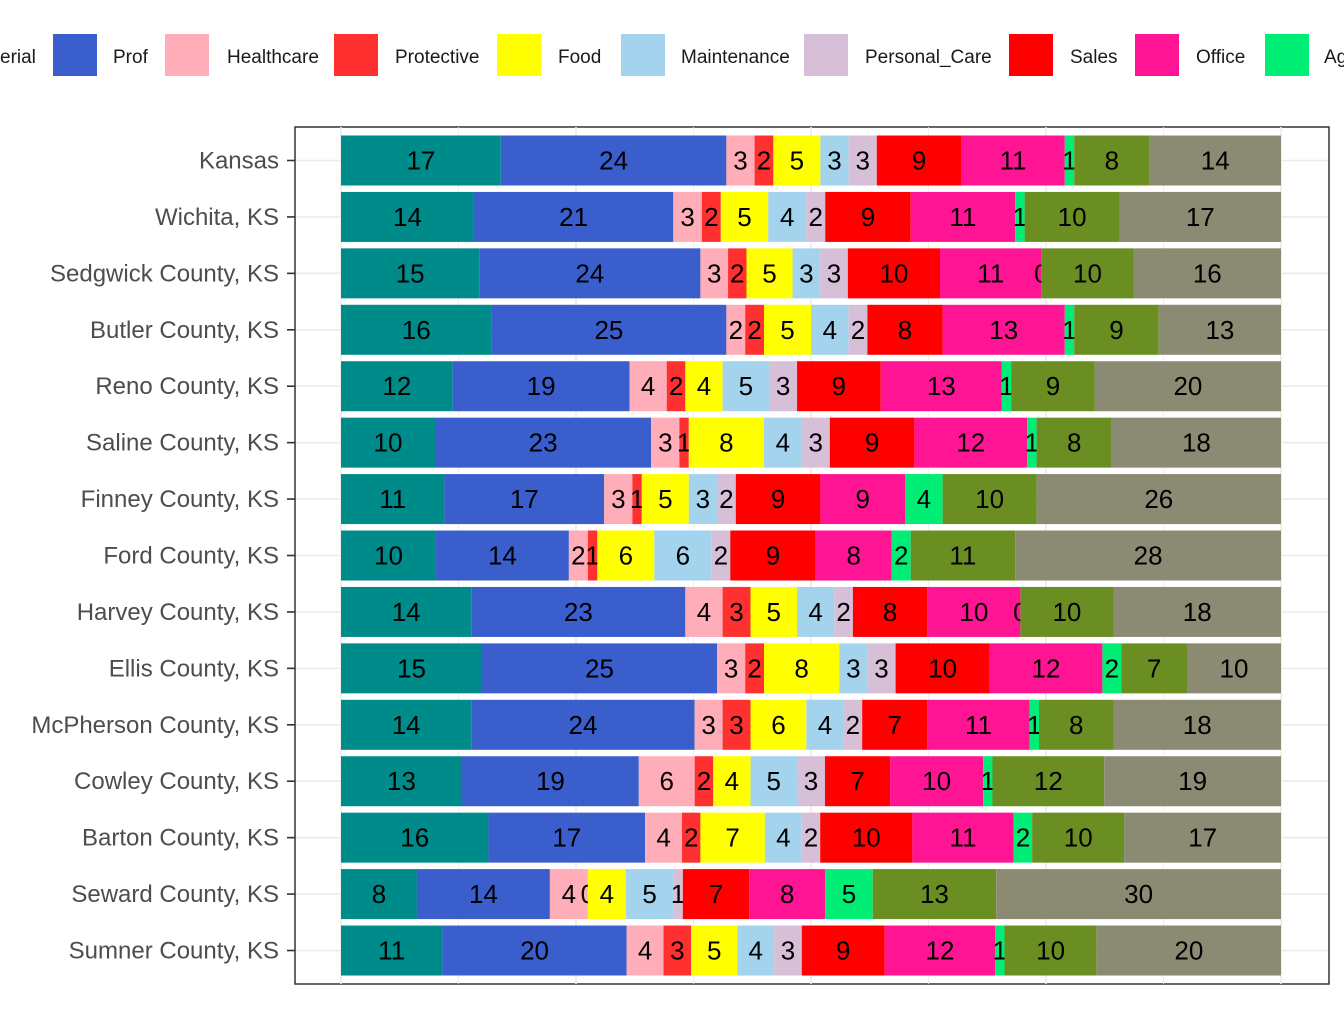  Describe the element at coordinates (735, 57) in the screenshot. I see `legend-label: Maintenance` at that location.